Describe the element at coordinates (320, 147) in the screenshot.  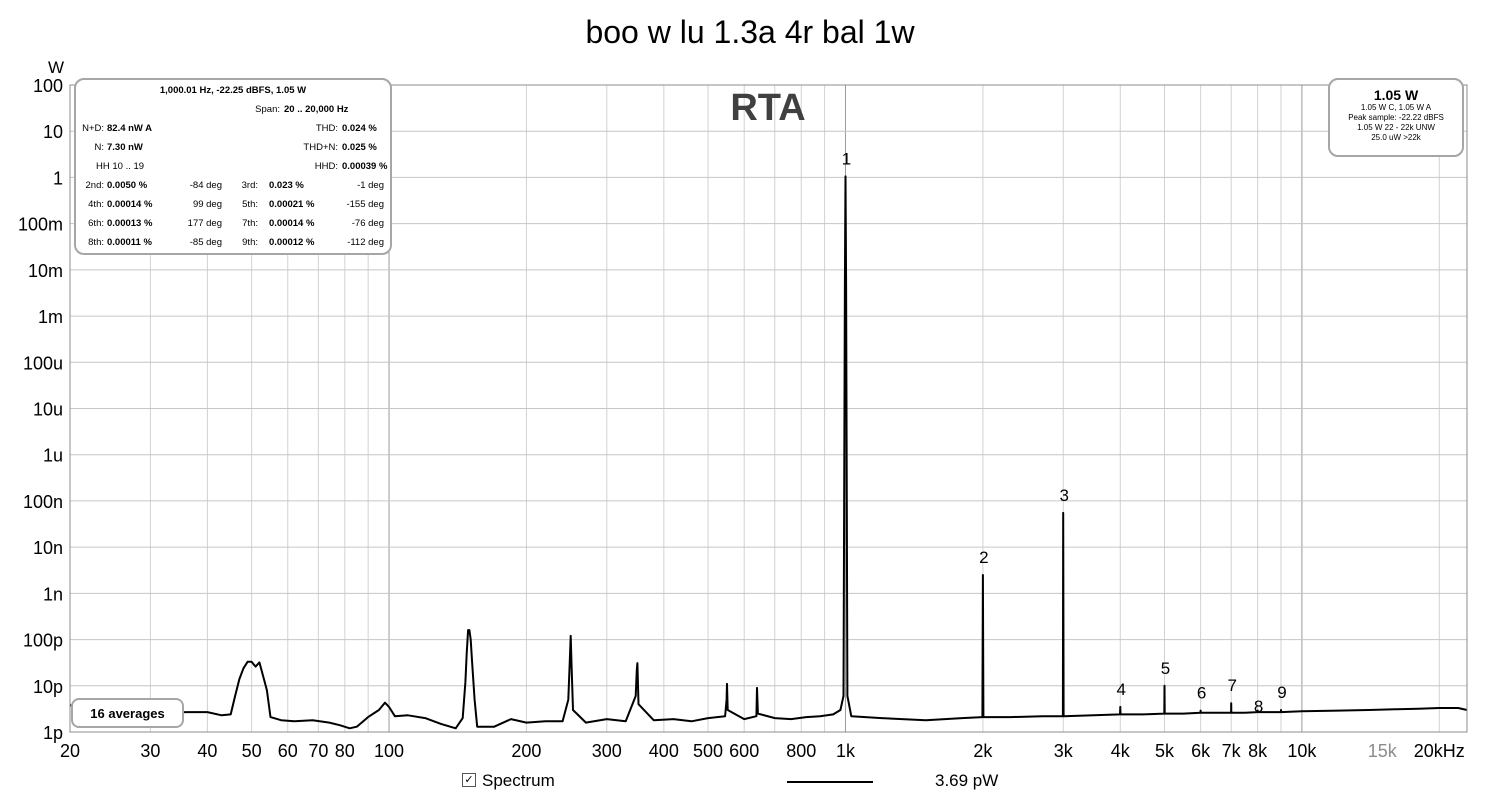
I see `thdn-label: THD+N:` at that location.